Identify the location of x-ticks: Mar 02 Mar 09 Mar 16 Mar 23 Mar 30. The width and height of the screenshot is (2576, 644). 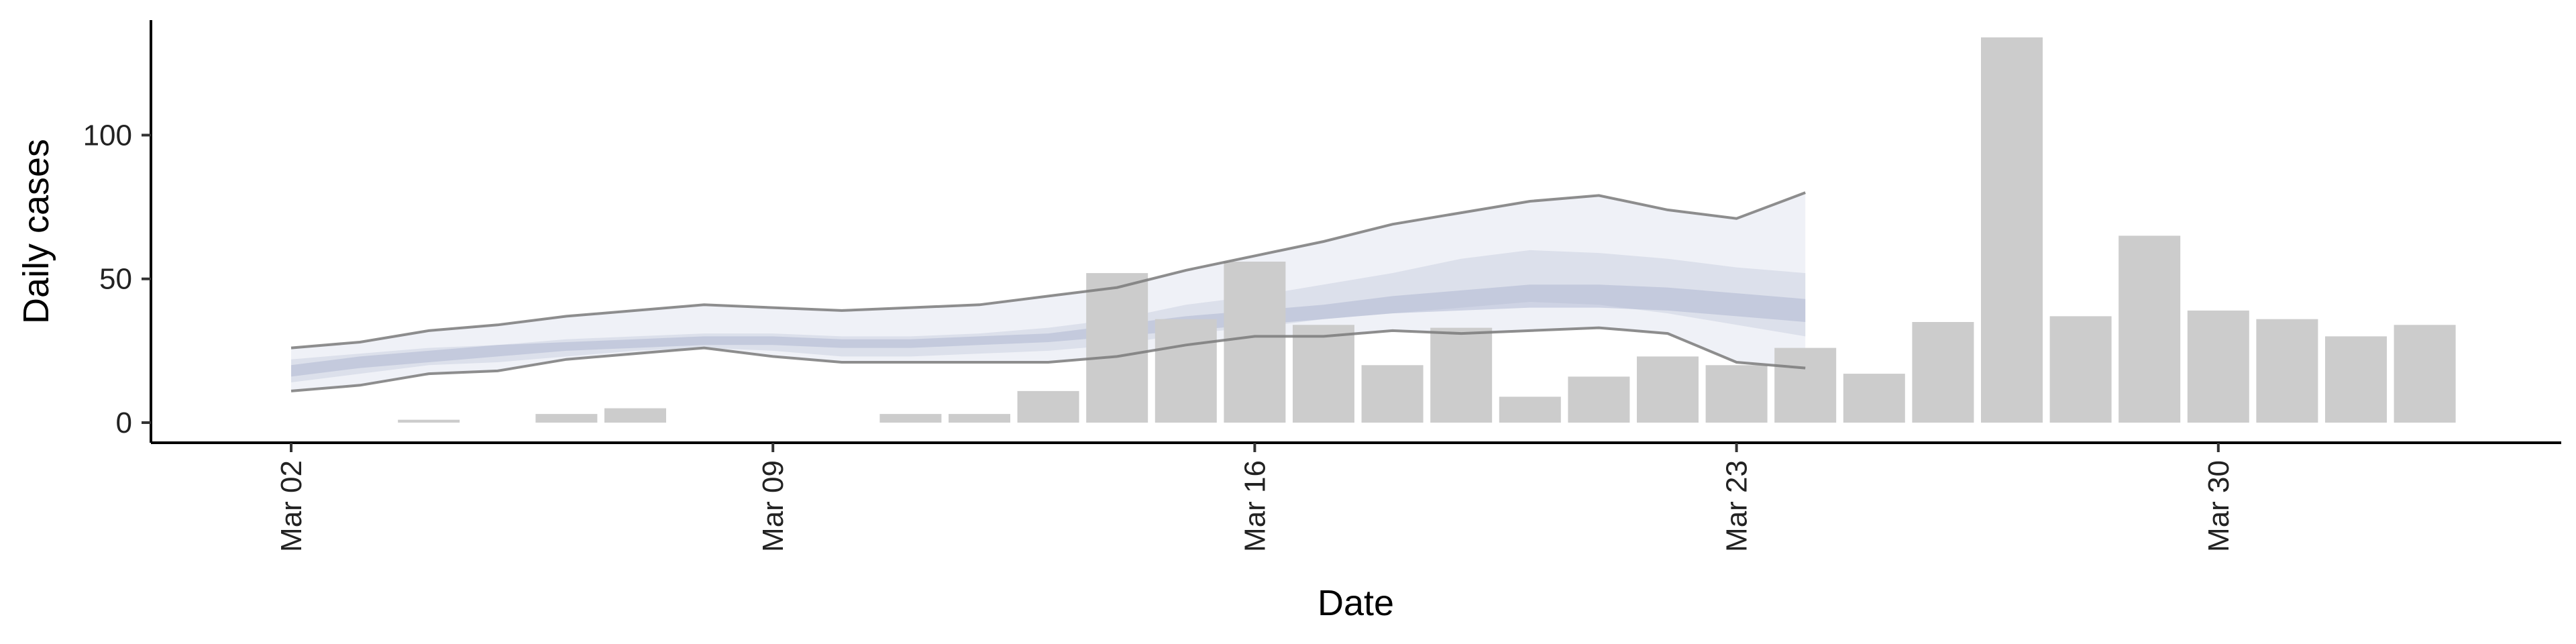
(1255, 497).